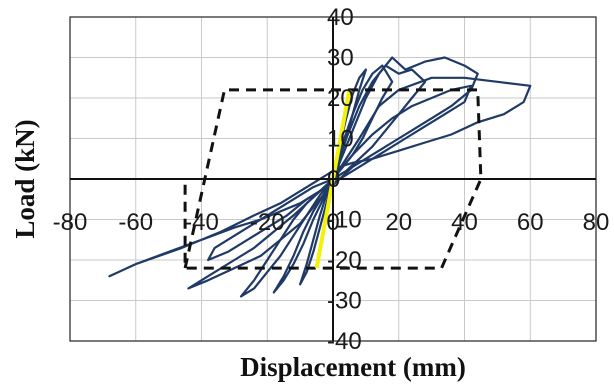  I want to click on x-tick-label: -80, so click(70, 222).